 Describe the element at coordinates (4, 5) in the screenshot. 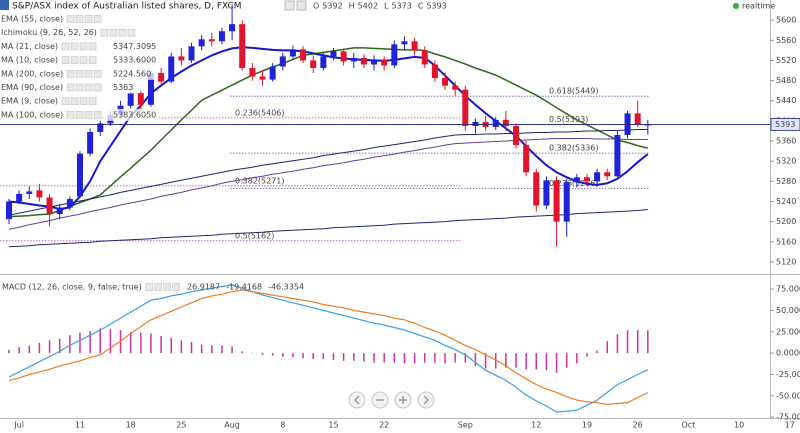

I see `symbol-icon` at that location.